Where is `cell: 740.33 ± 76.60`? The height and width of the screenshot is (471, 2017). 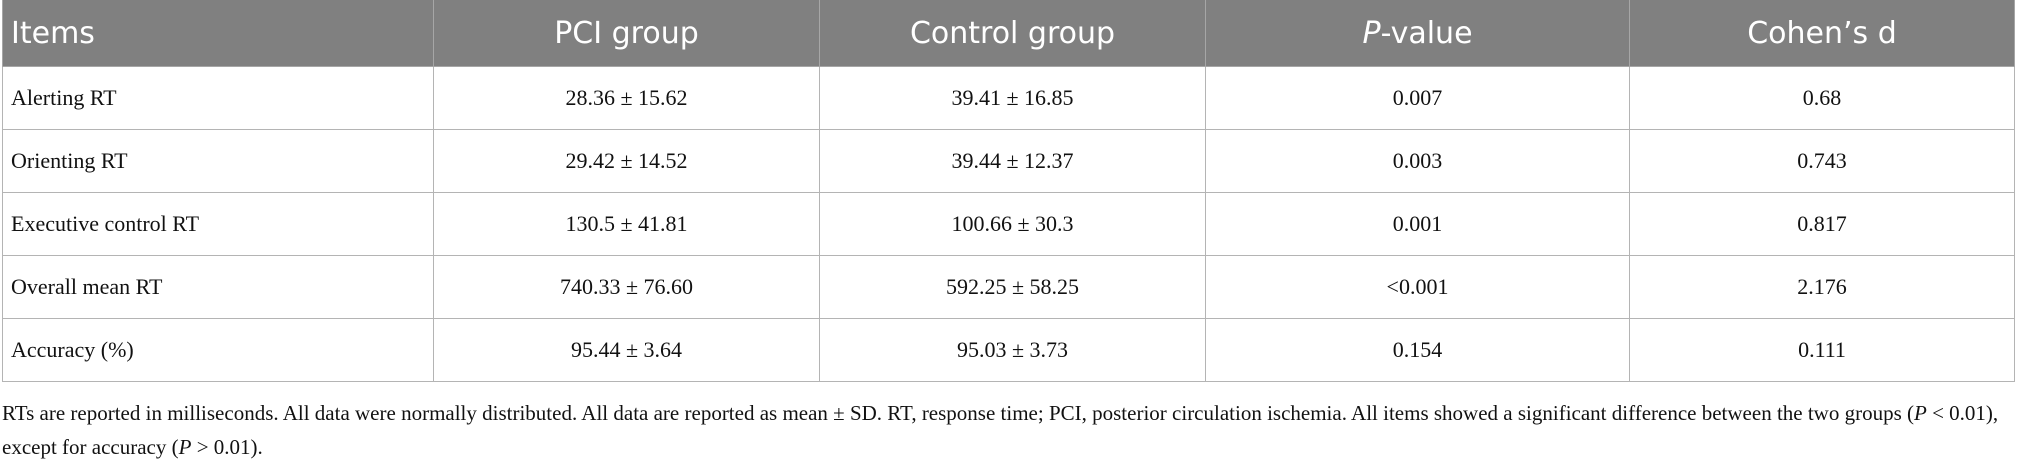 cell: 740.33 ± 76.60 is located at coordinates (626, 287).